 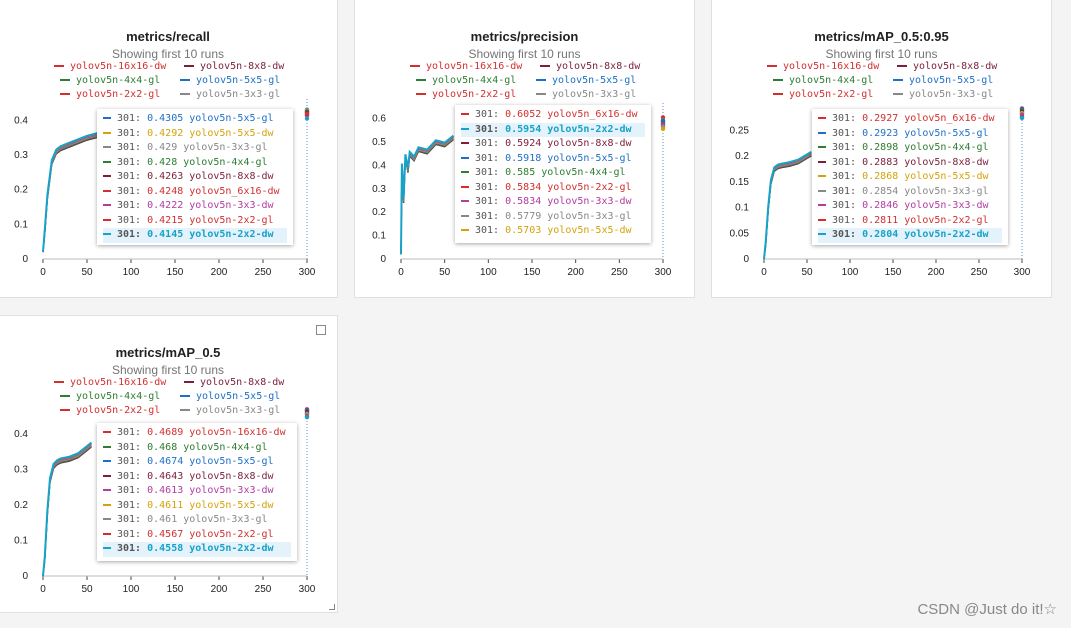 I want to click on tooltip-row: 301: 0.5954 yolov5n-2x2-dw, so click(x=553, y=129).